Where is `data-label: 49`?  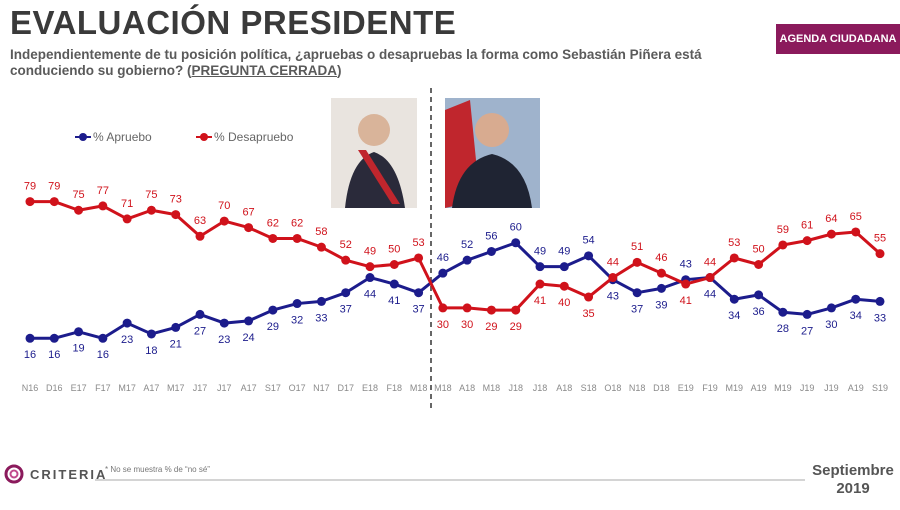
data-label: 49 is located at coordinates (564, 252).